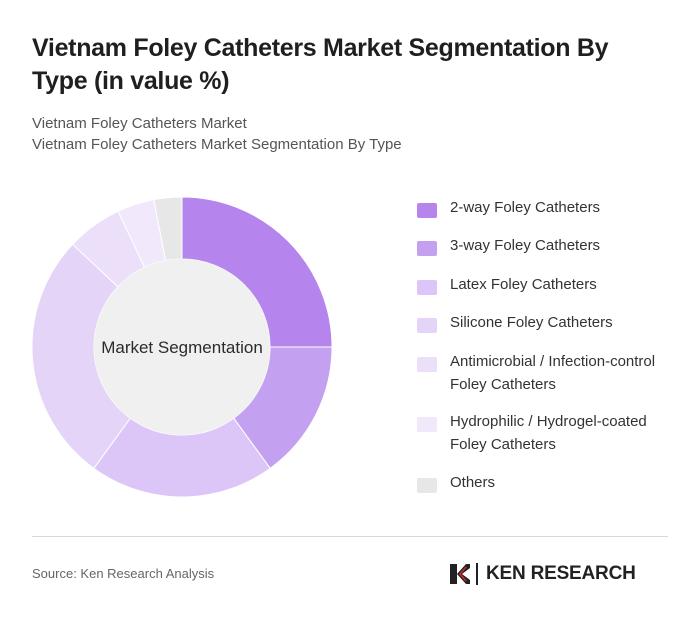  I want to click on legend-label: Latex Foley Catheters, so click(523, 284).